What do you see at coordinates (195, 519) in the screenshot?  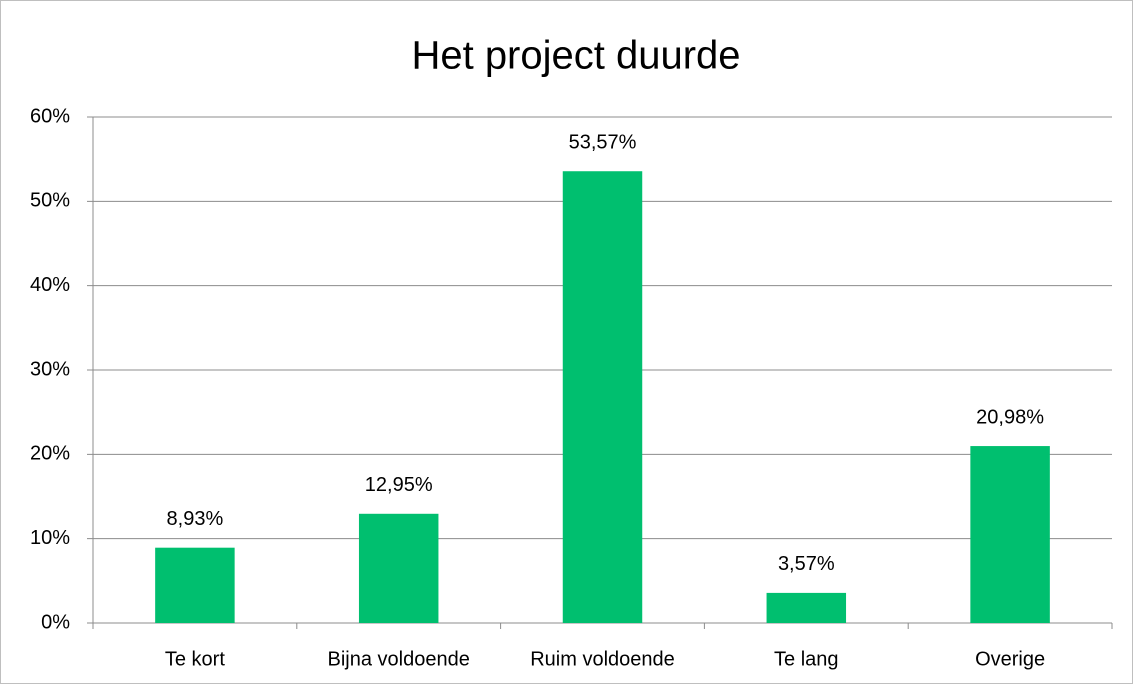 I see `data-label: 8,93%` at bounding box center [195, 519].